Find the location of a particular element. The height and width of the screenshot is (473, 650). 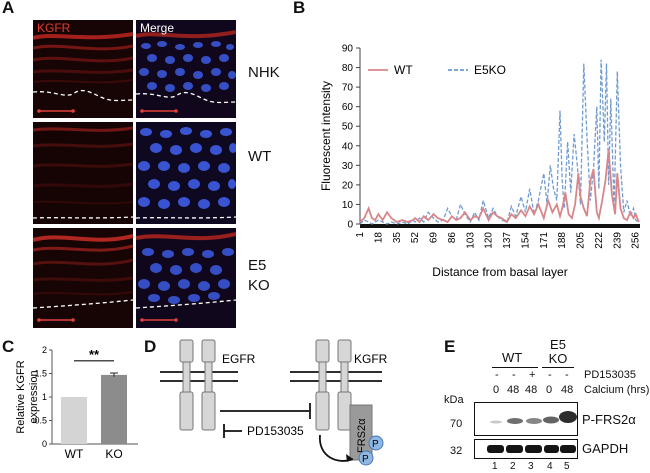

pd-lane-5: - is located at coordinates (567, 375).